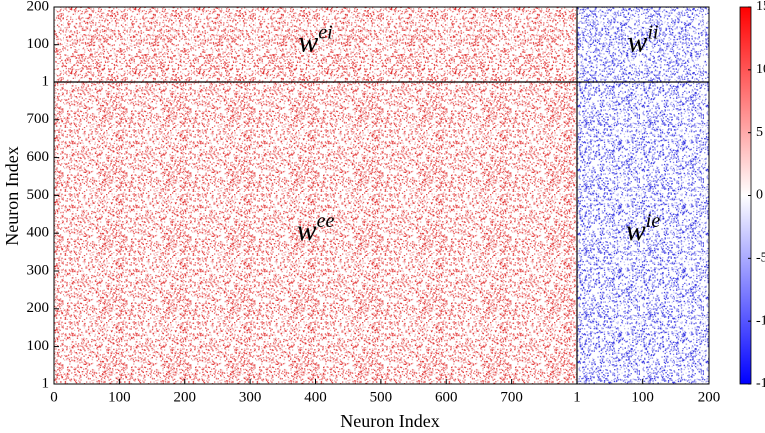  What do you see at coordinates (760, 7) in the screenshot?
I see `colorbar-tick-label: 15` at bounding box center [760, 7].